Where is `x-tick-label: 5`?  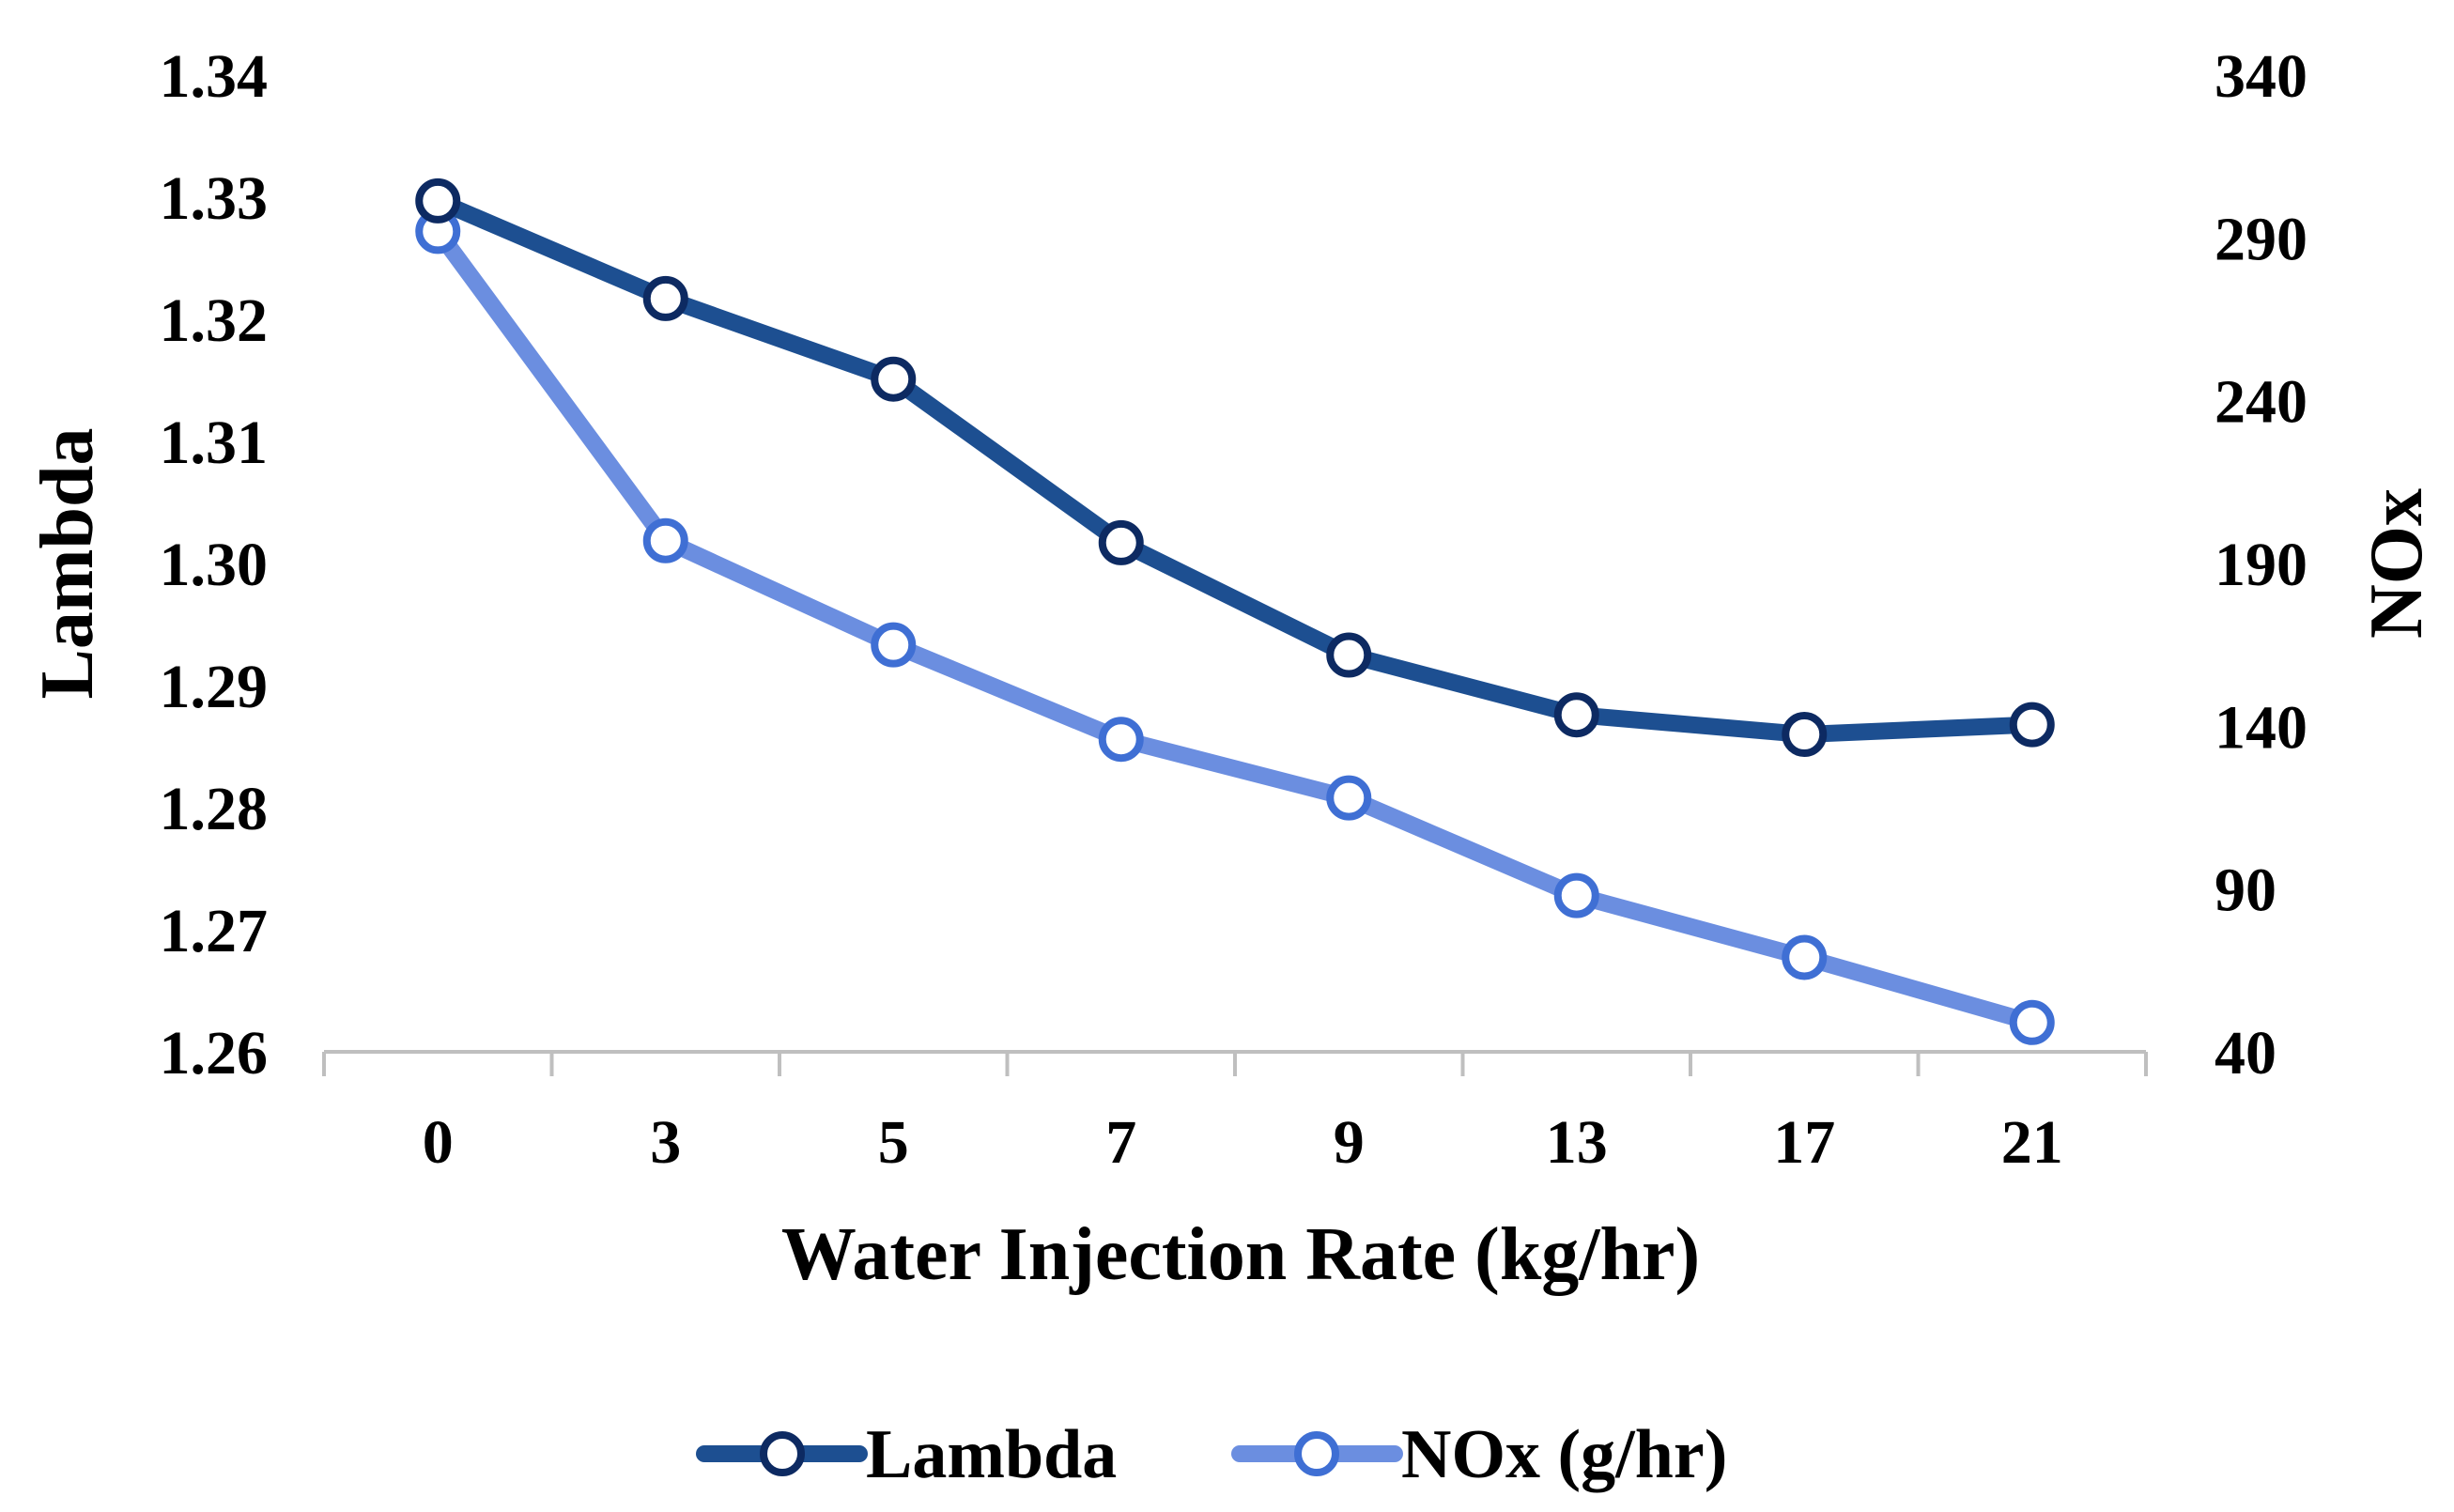
x-tick-label: 5 is located at coordinates (894, 1143).